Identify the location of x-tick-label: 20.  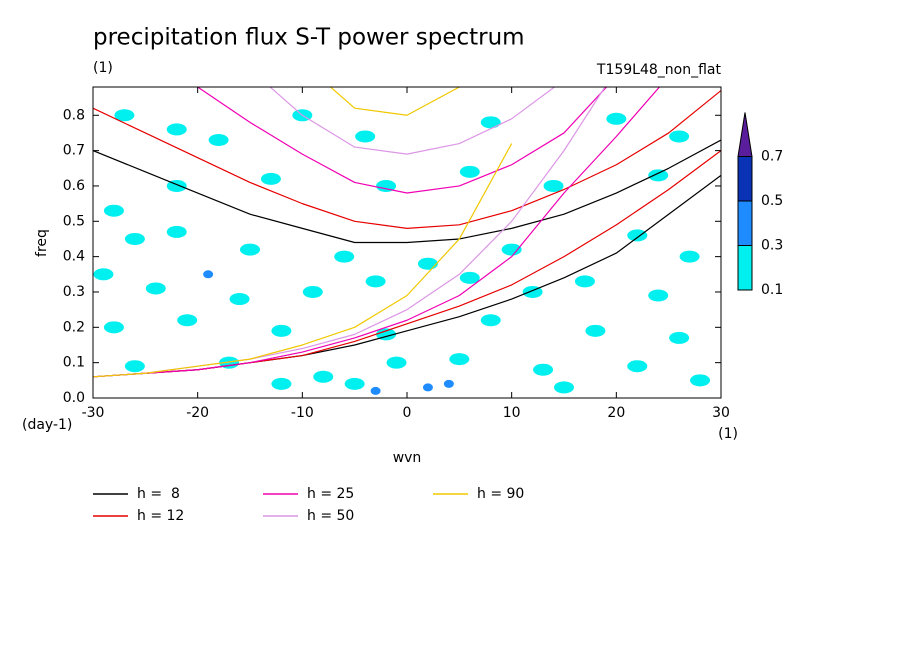
(616, 413).